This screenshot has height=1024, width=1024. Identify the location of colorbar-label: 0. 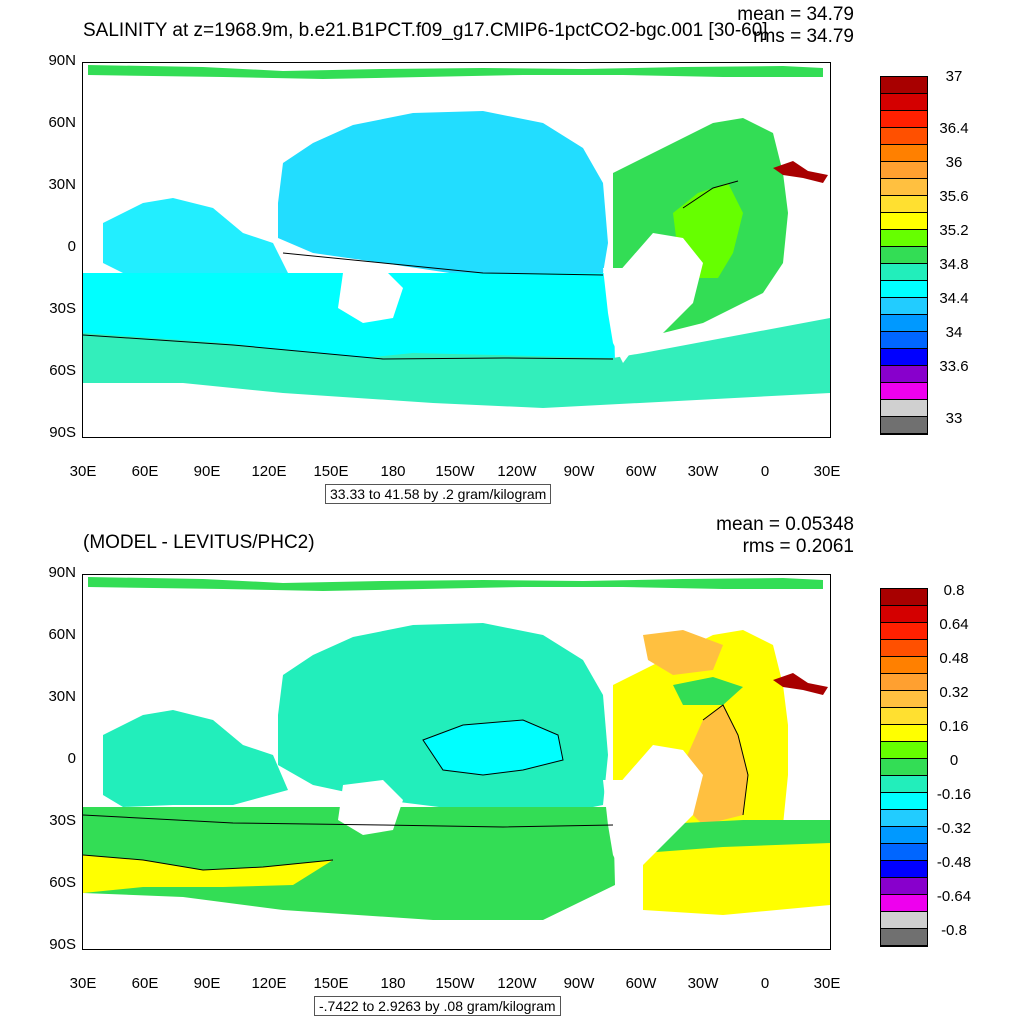
(954, 760).